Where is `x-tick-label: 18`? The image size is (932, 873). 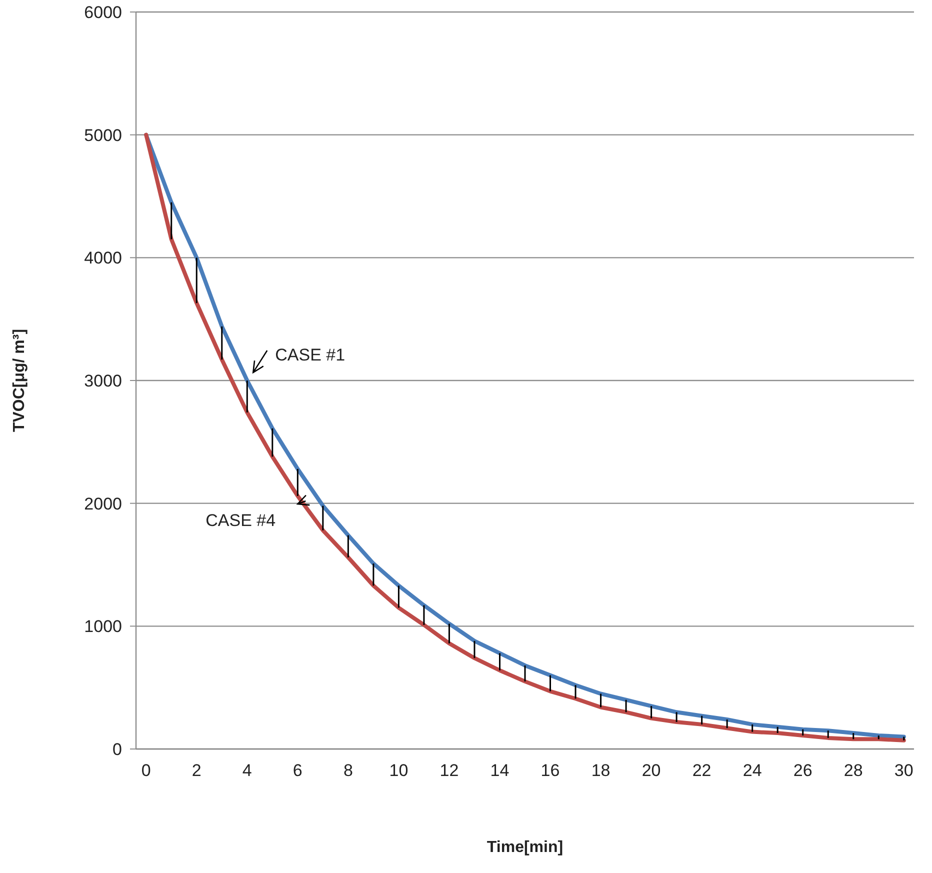 x-tick-label: 18 is located at coordinates (600, 770).